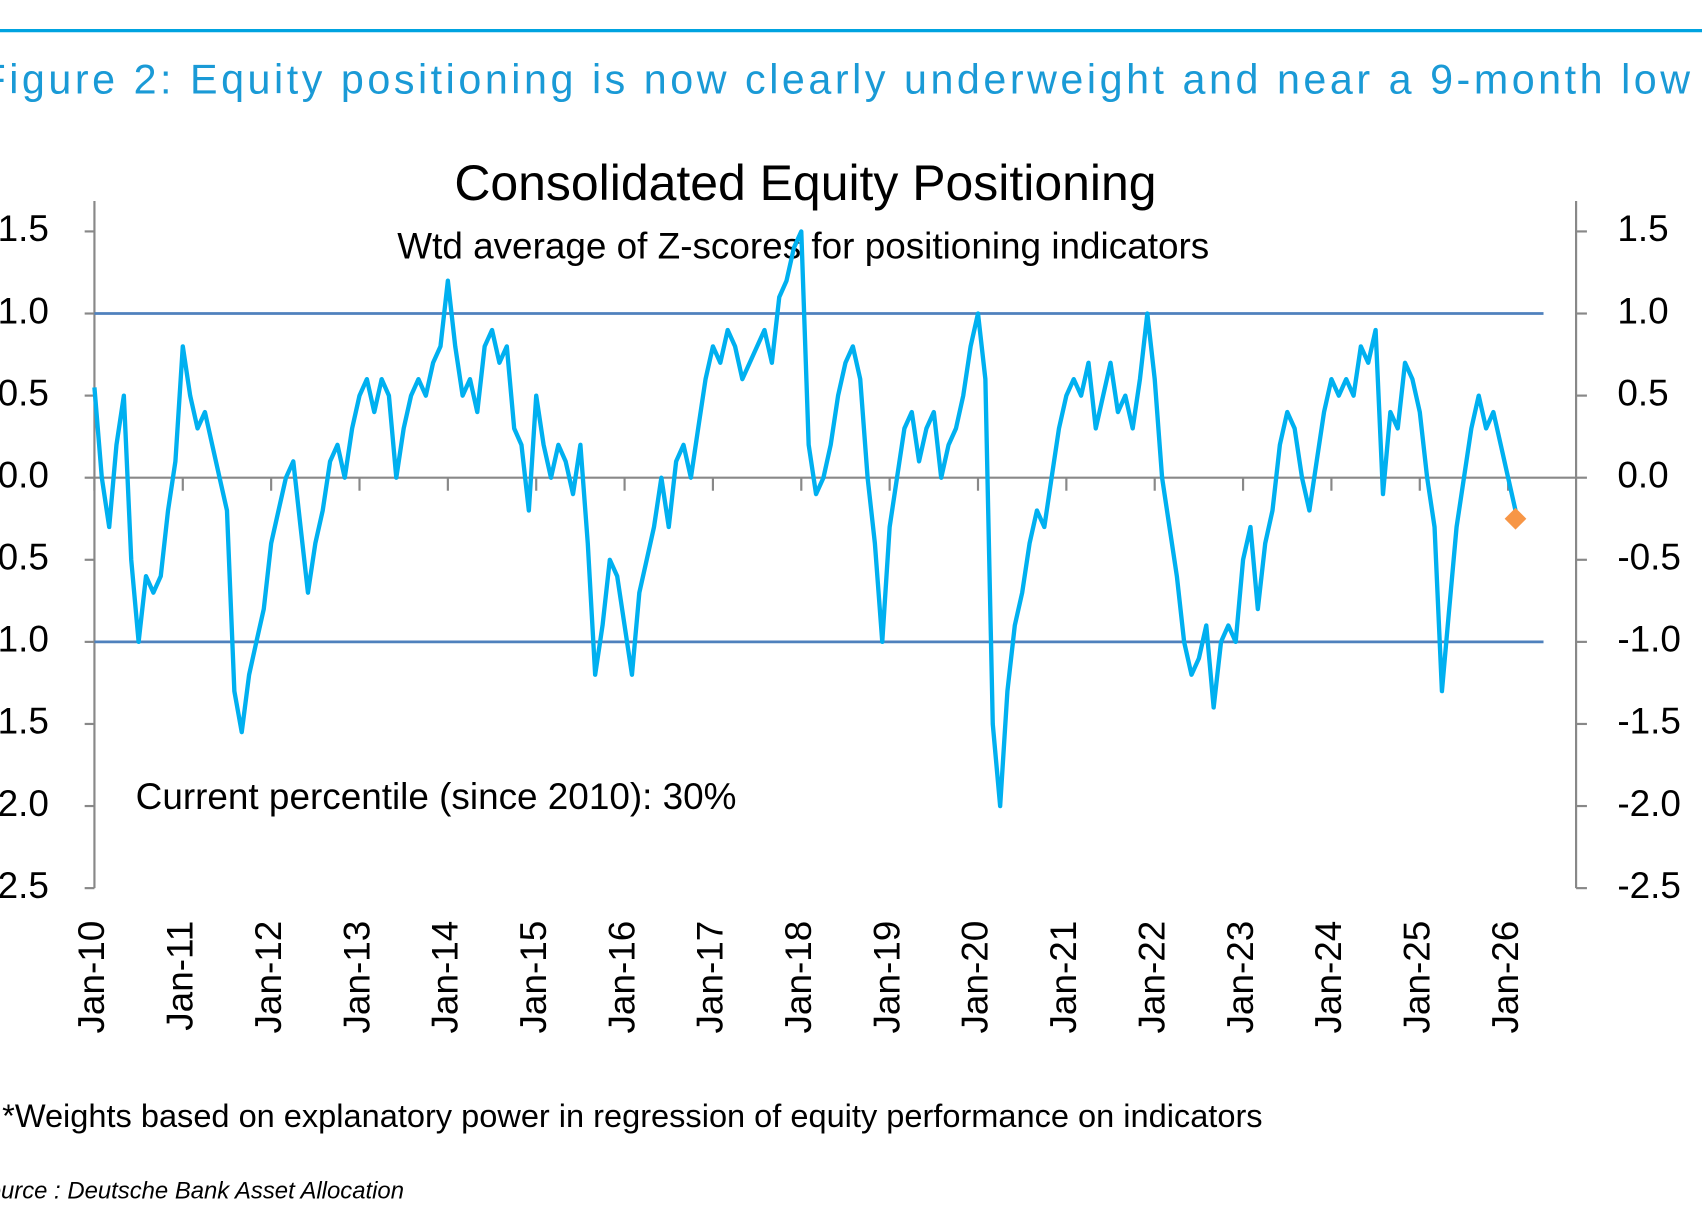 The image size is (1702, 1214). Describe the element at coordinates (798, 977) in the screenshot. I see `x-tick-label: Jan-18` at that location.